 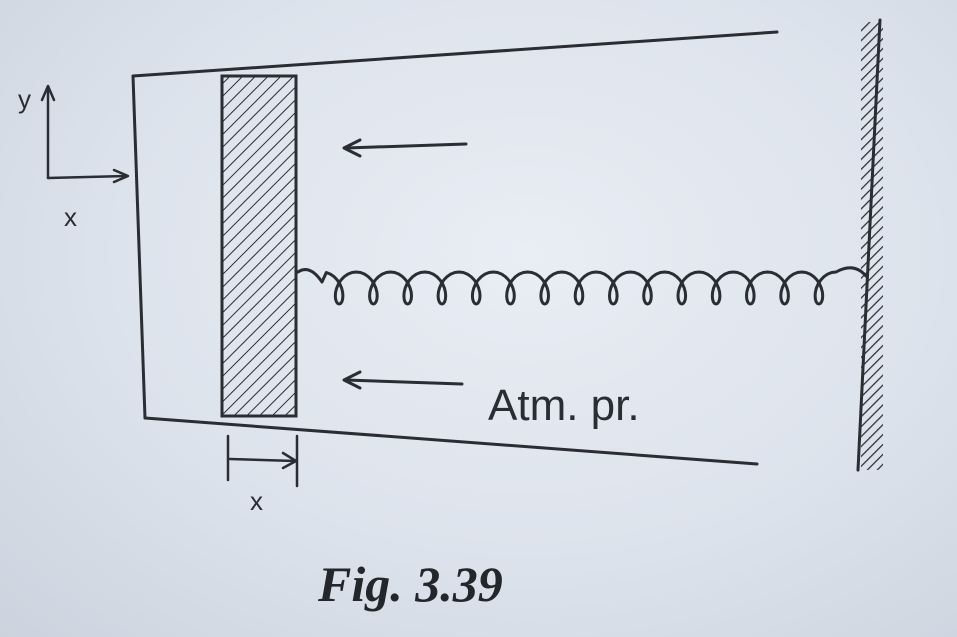 What do you see at coordinates (405, 148) in the screenshot?
I see `left-arrow-icon` at bounding box center [405, 148].